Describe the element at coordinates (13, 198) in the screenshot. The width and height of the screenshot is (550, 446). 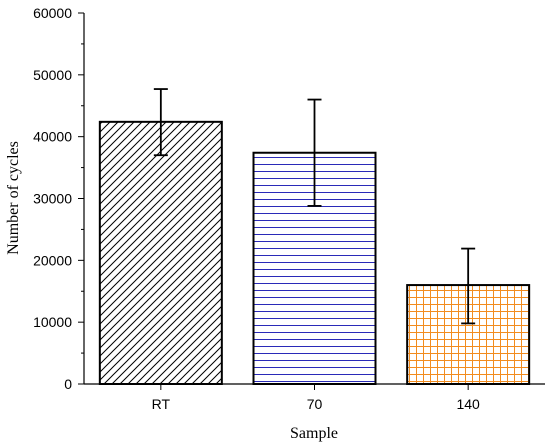
I see `y-axis-title: Number of cycles` at that location.